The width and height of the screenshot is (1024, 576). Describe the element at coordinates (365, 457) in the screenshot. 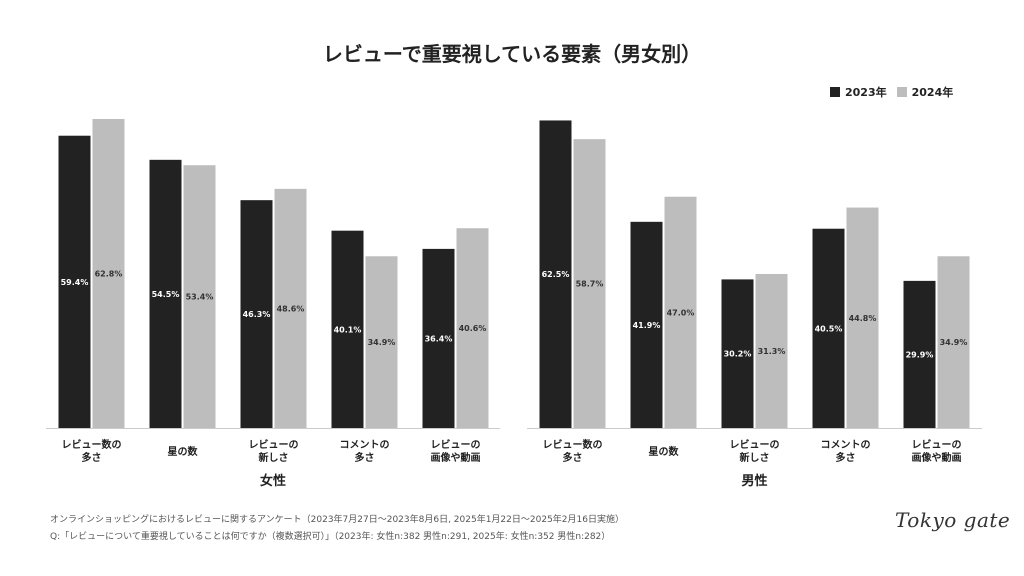

I see `category-label-0-3: 多さ` at that location.